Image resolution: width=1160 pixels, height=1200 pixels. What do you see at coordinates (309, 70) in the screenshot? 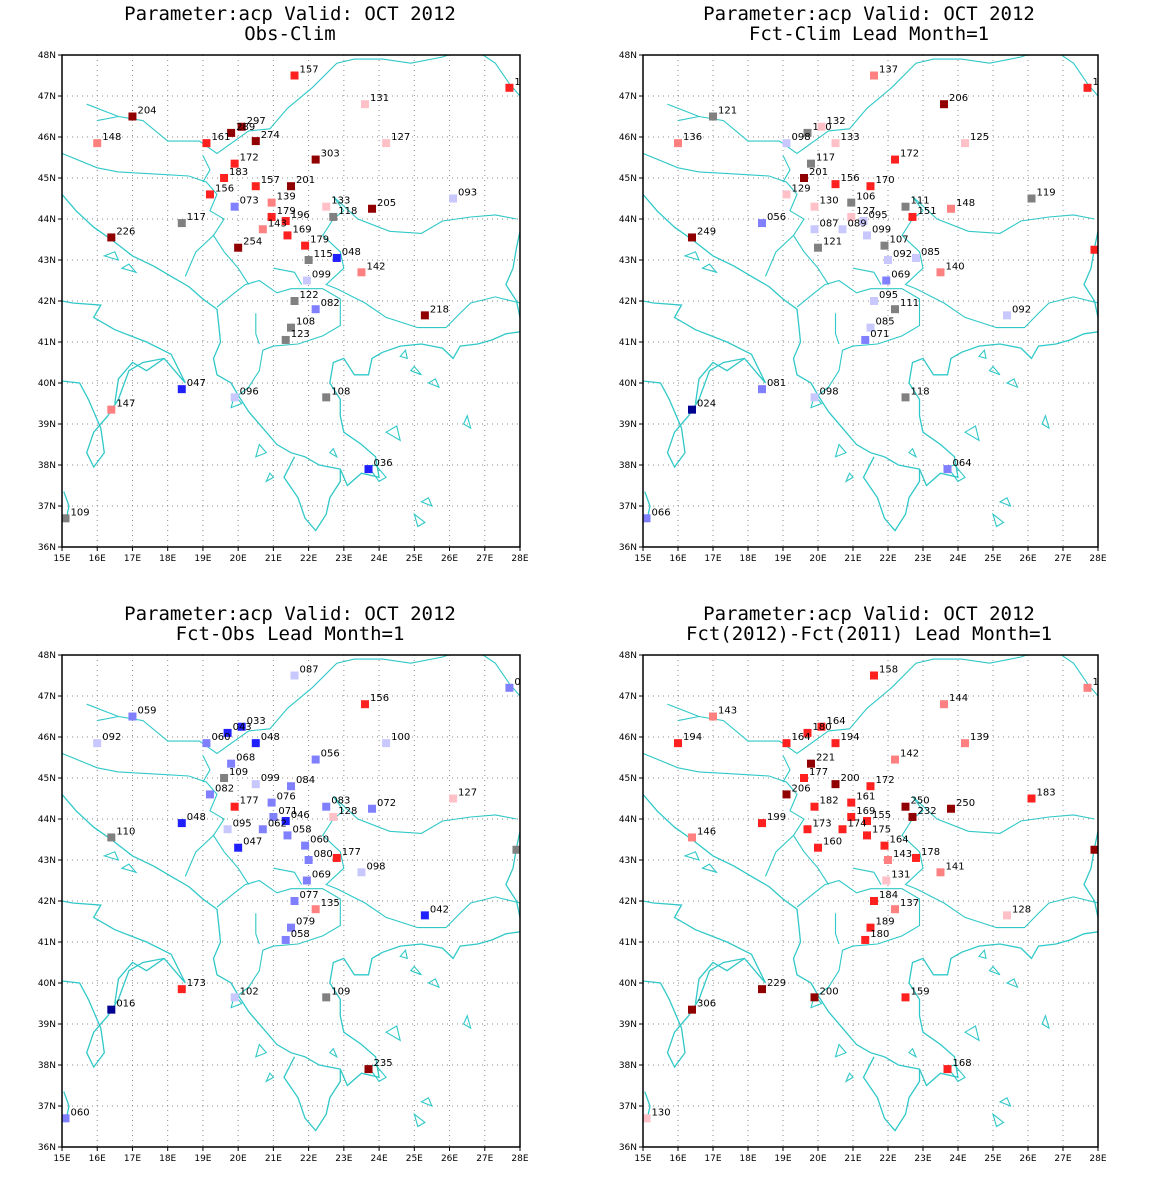
I see `station-value-label: 157` at bounding box center [309, 70].